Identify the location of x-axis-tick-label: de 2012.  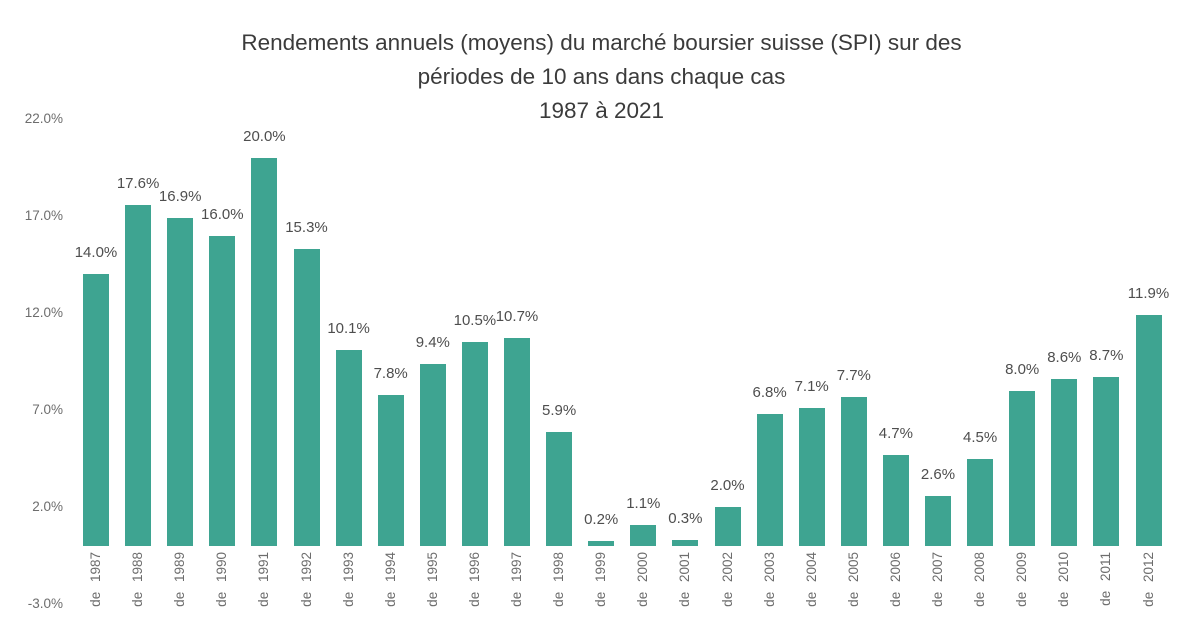
(1148, 579).